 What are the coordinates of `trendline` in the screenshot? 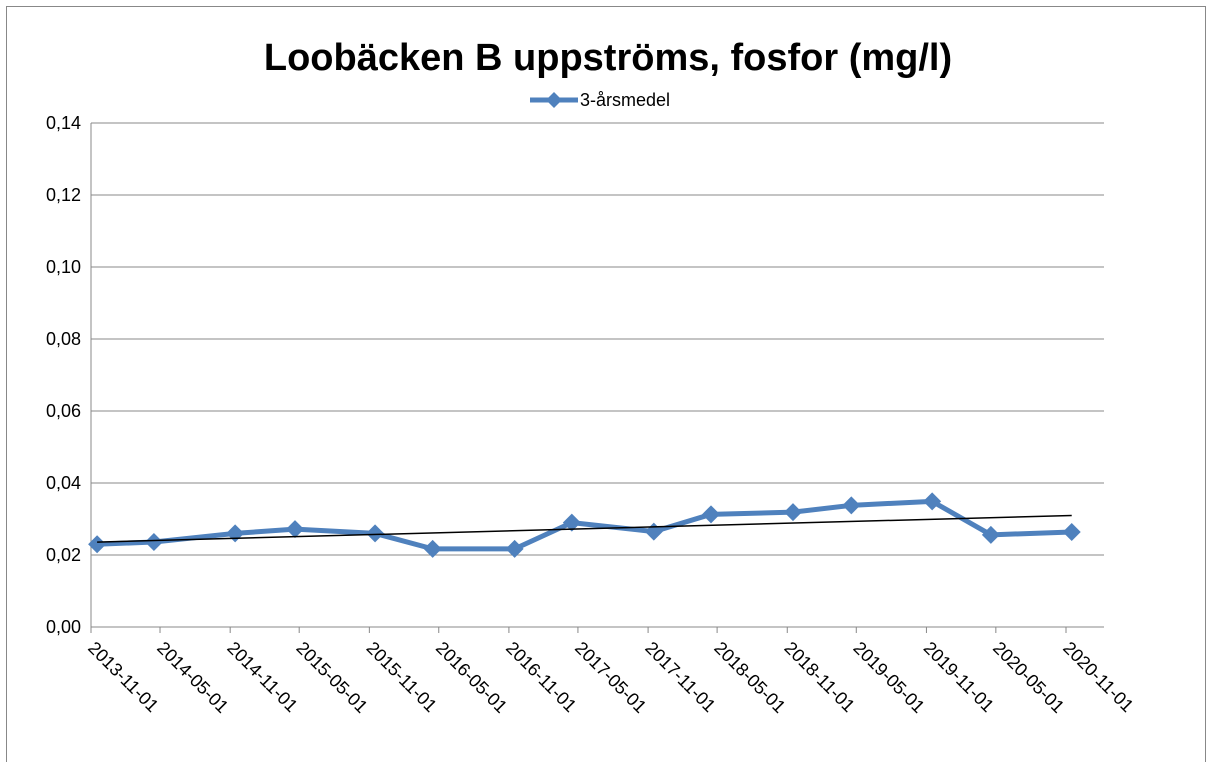 It's located at (584, 528).